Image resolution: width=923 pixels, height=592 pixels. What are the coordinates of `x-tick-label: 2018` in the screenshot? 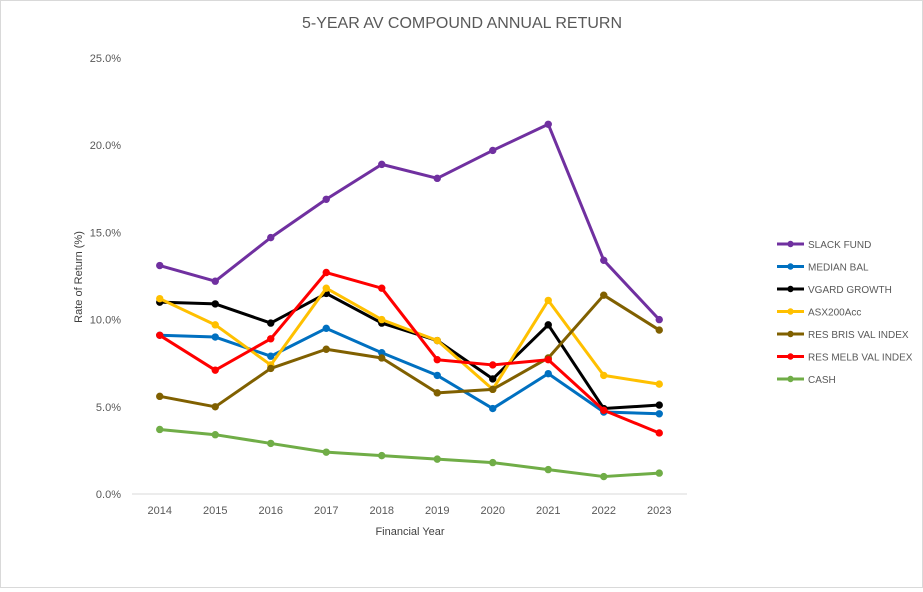 It's located at (382, 511).